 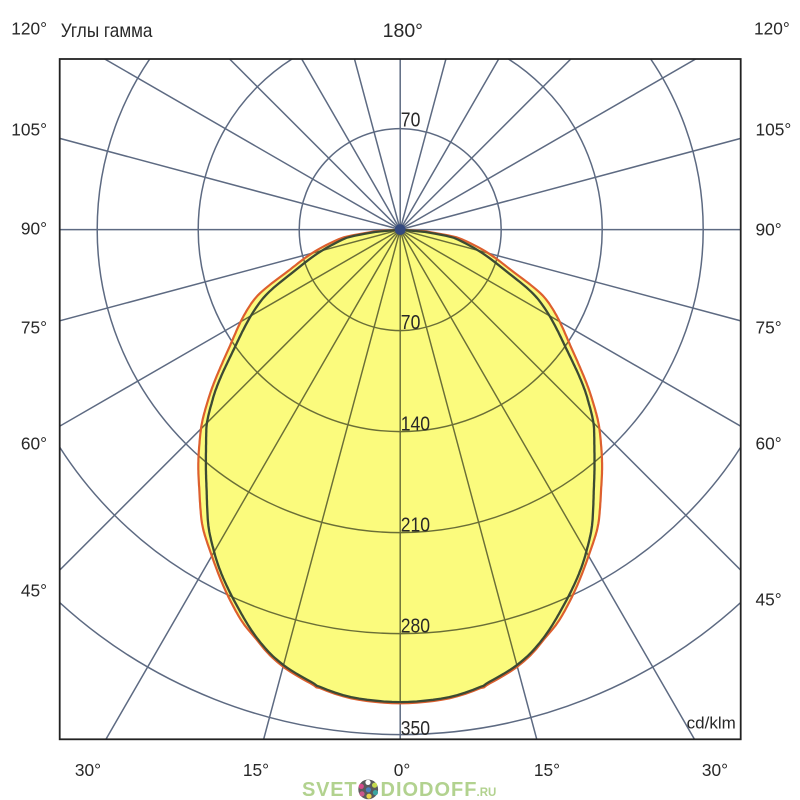 I want to click on svg-text: 180°, so click(x=403, y=31).